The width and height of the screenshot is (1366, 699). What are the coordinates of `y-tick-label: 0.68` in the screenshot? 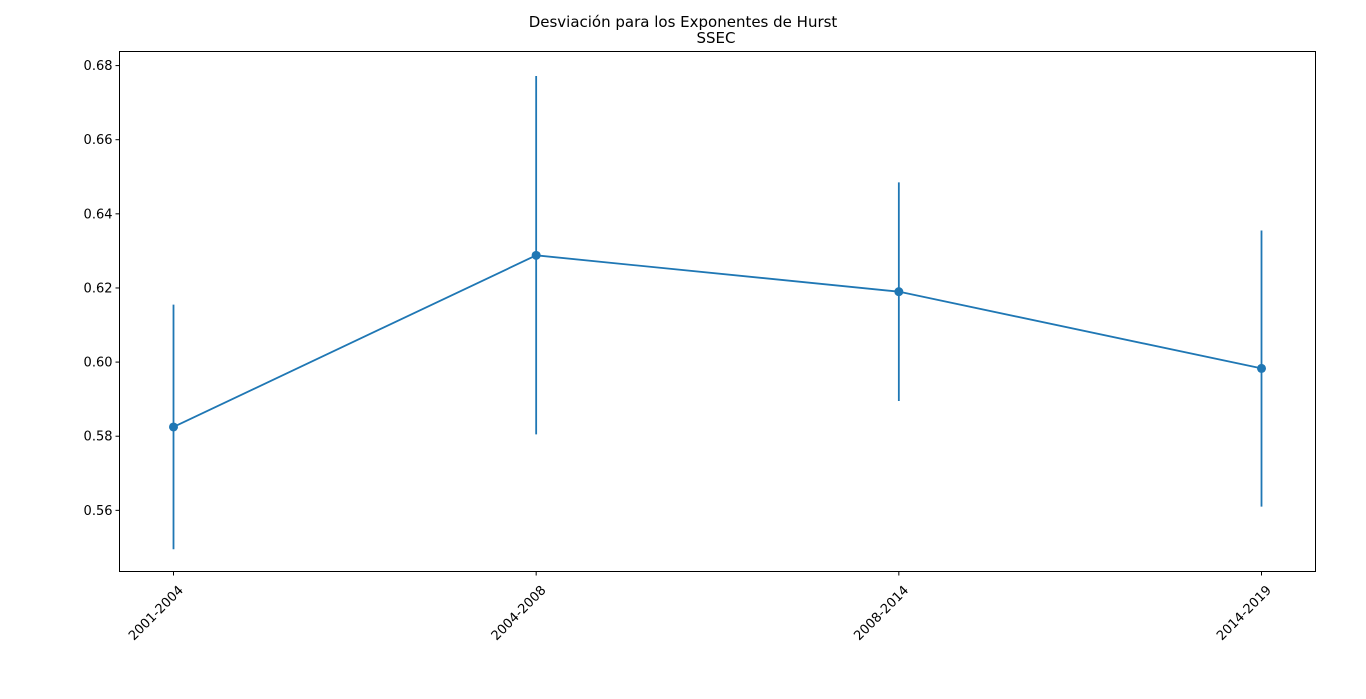 It's located at (98, 66).